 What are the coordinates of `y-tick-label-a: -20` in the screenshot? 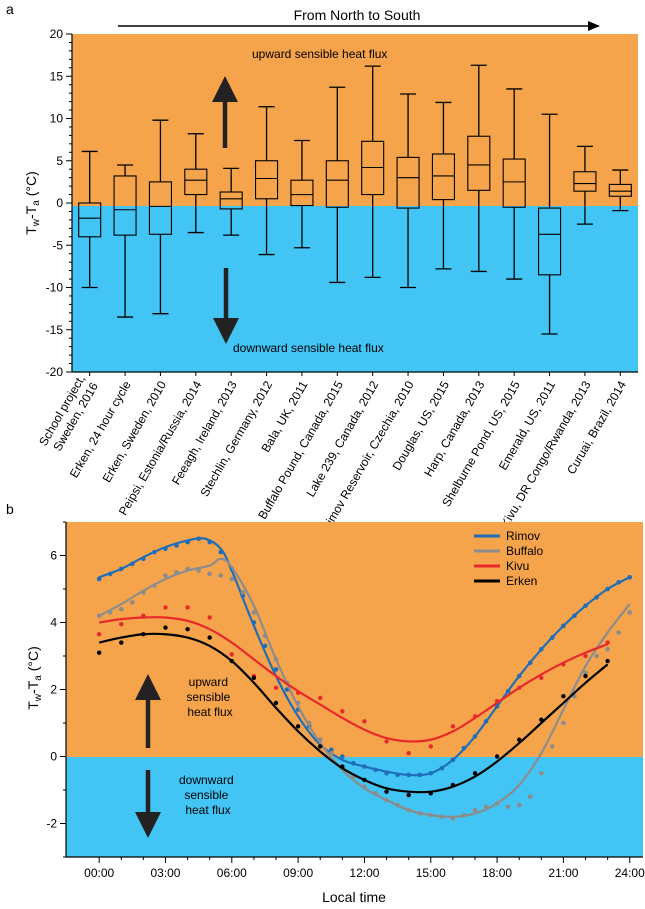 It's located at (55, 372).